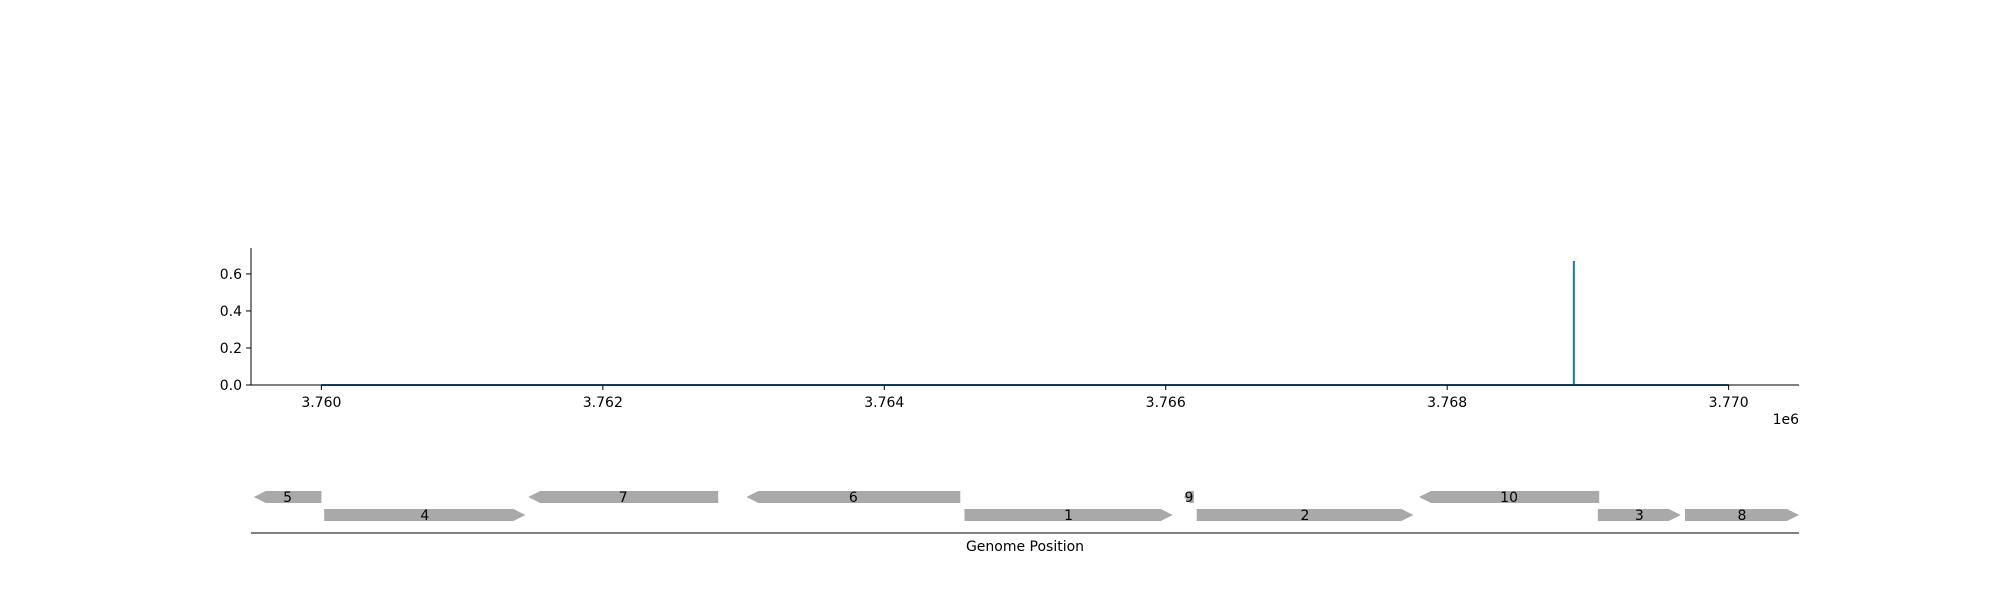 The width and height of the screenshot is (2000, 600). I want to click on gene-label: 2, so click(1305, 516).